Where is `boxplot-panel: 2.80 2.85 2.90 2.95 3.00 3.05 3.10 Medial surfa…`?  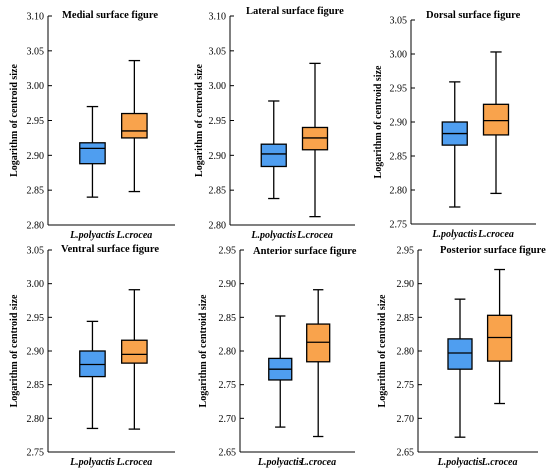
boxplot-panel: 2.80 2.85 2.90 2.95 3.00 3.05 3.10 Medial surfa… is located at coordinates (92, 125).